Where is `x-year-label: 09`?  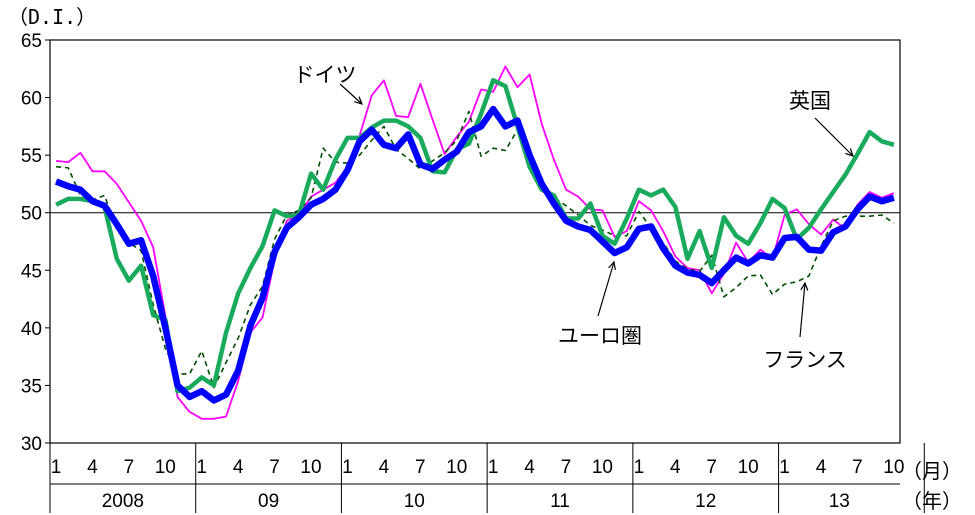 x-year-label: 09 is located at coordinates (268, 501).